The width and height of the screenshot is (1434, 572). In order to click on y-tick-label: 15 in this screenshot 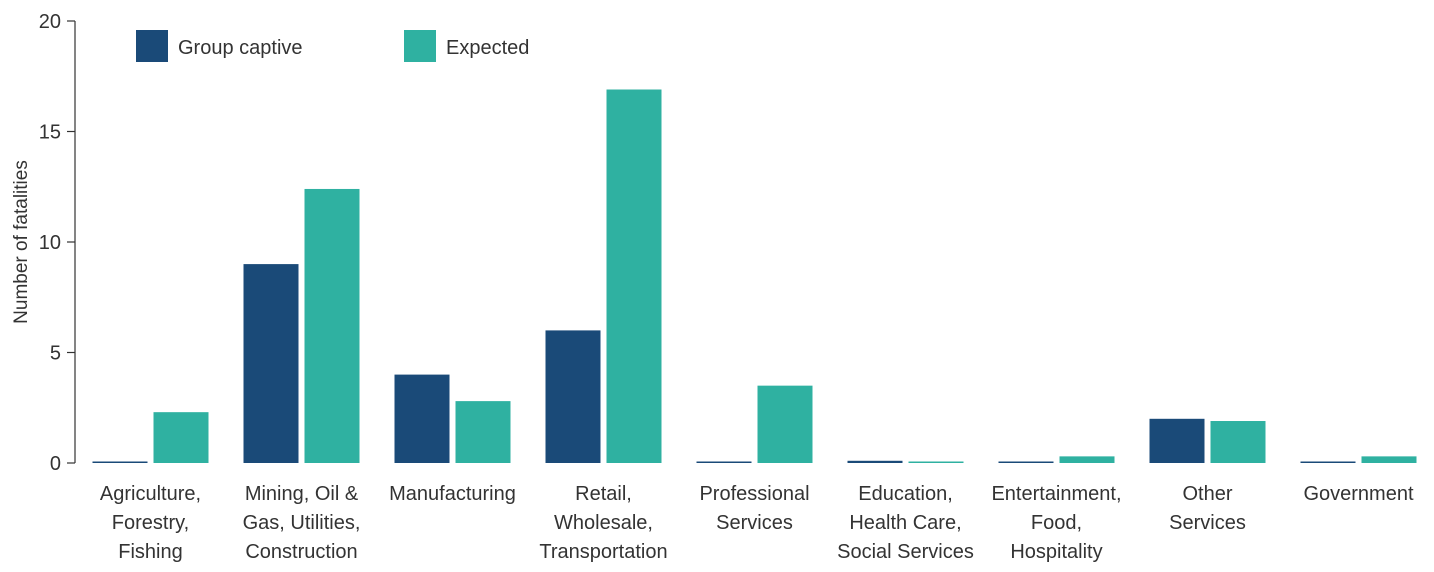, I will do `click(50, 133)`.